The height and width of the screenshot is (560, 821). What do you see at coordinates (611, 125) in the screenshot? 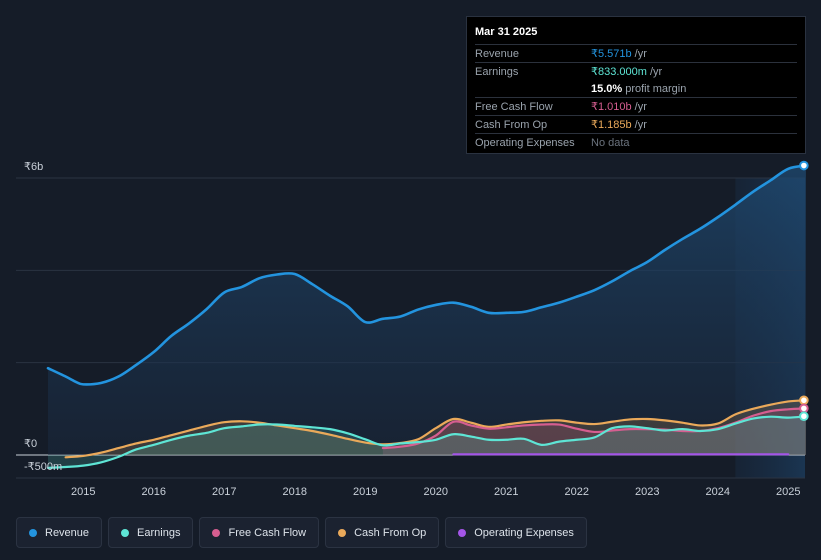
I see `tooltip-value: ₹1.185b` at bounding box center [611, 125].